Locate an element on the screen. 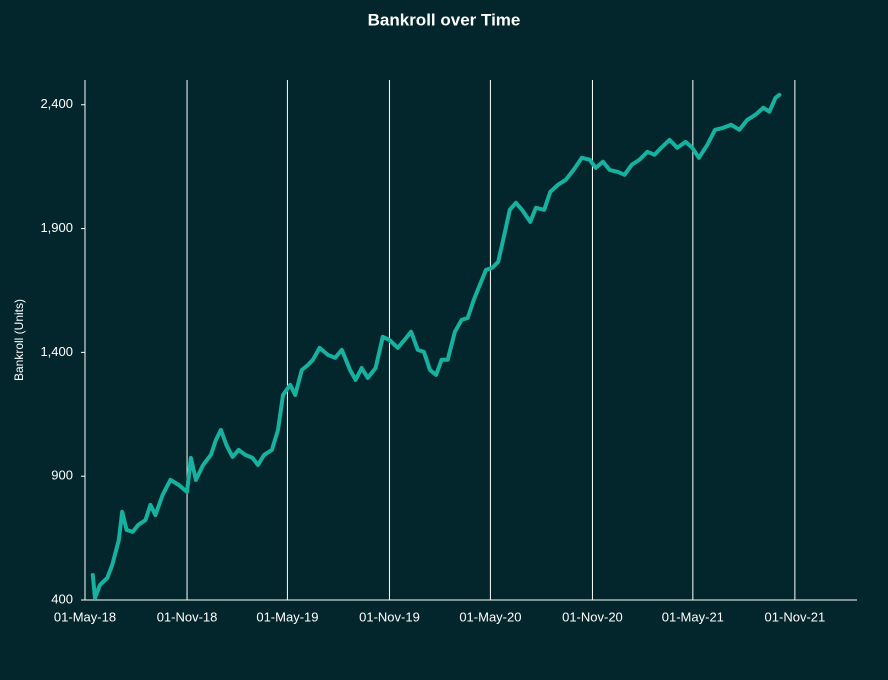 The width and height of the screenshot is (888, 680). x-tick-label: 01-May-21 is located at coordinates (693, 616).